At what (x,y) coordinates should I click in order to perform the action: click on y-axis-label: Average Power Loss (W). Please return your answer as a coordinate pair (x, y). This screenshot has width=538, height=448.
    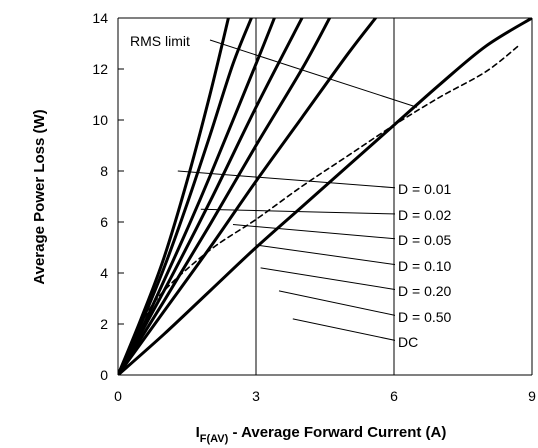
    Looking at the image, I should click on (39, 196).